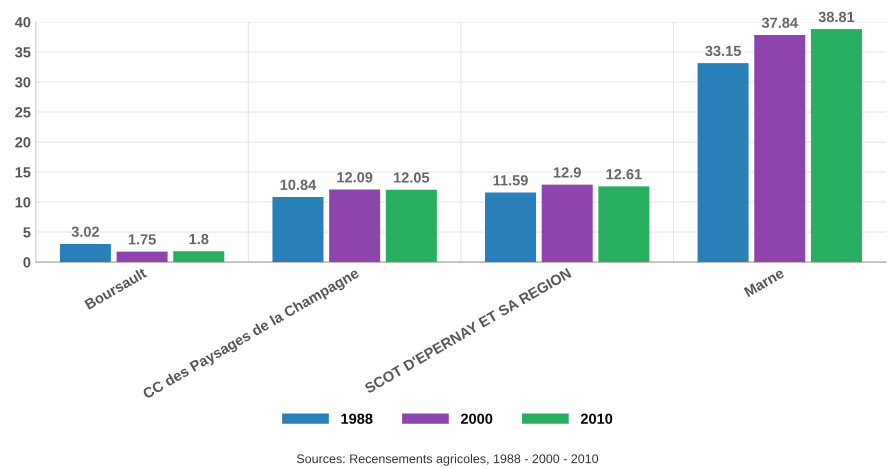 The width and height of the screenshot is (895, 468). I want to click on legend-label: 2010, so click(596, 419).